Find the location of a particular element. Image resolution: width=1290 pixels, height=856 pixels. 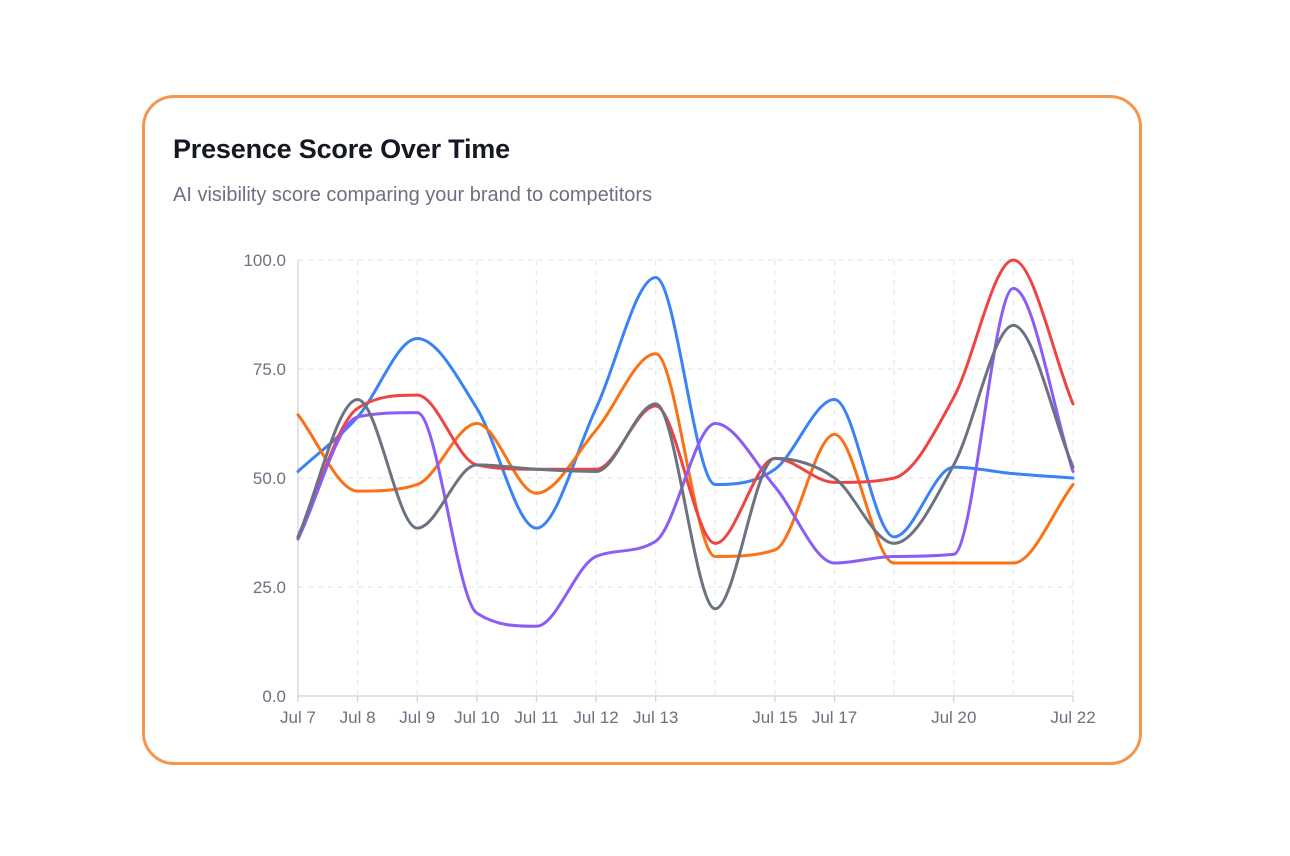

x-tick-label: Jul 15 is located at coordinates (774, 717).